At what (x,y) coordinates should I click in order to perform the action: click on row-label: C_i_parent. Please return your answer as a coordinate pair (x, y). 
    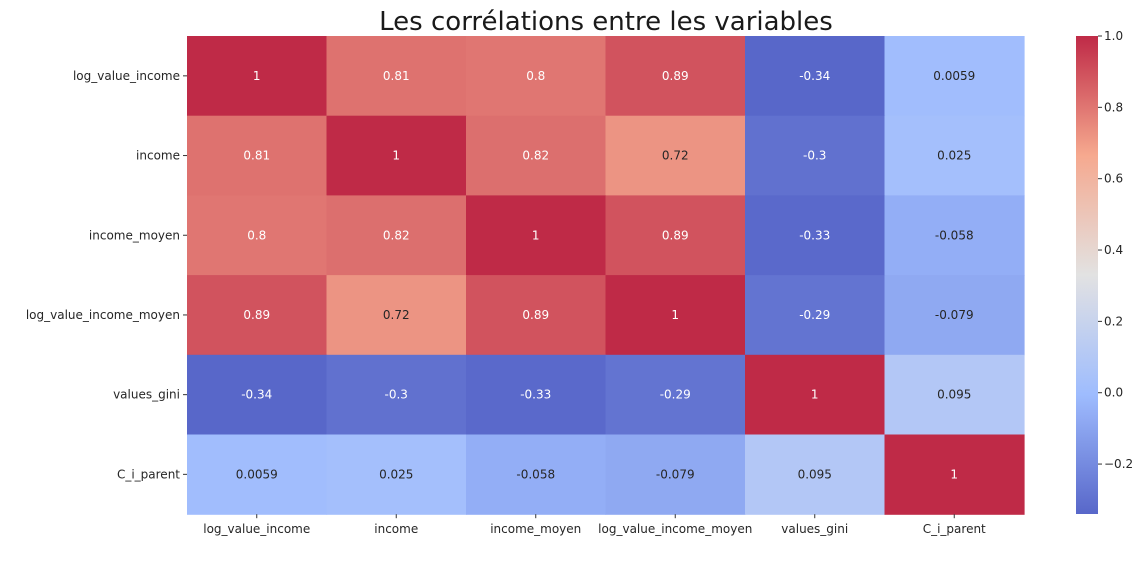
    Looking at the image, I should click on (148, 474).